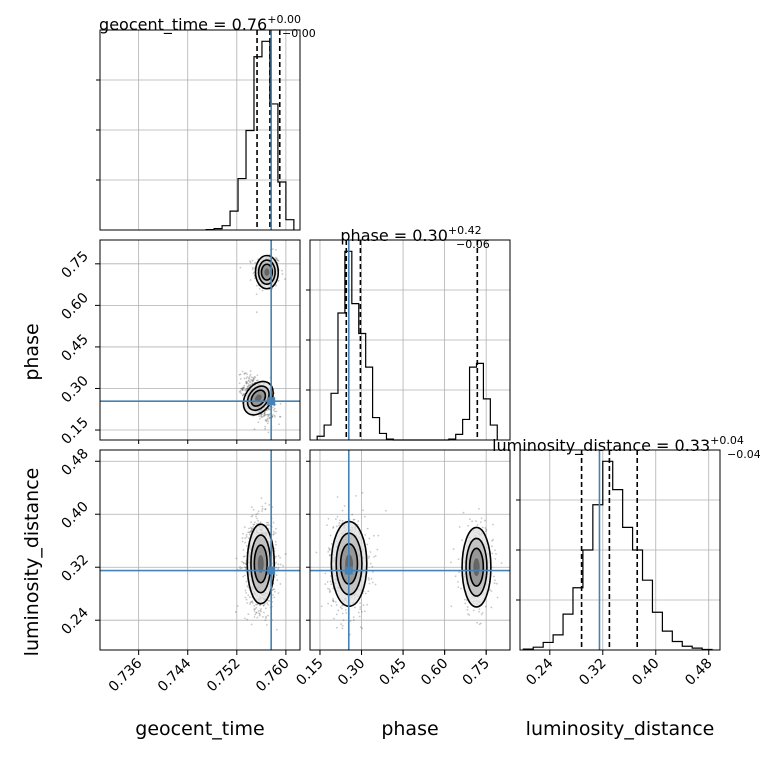 This screenshot has width=760, height=760. I want to click on scatter-geocent-time-vs-phase-plot-area, so click(200, 340).